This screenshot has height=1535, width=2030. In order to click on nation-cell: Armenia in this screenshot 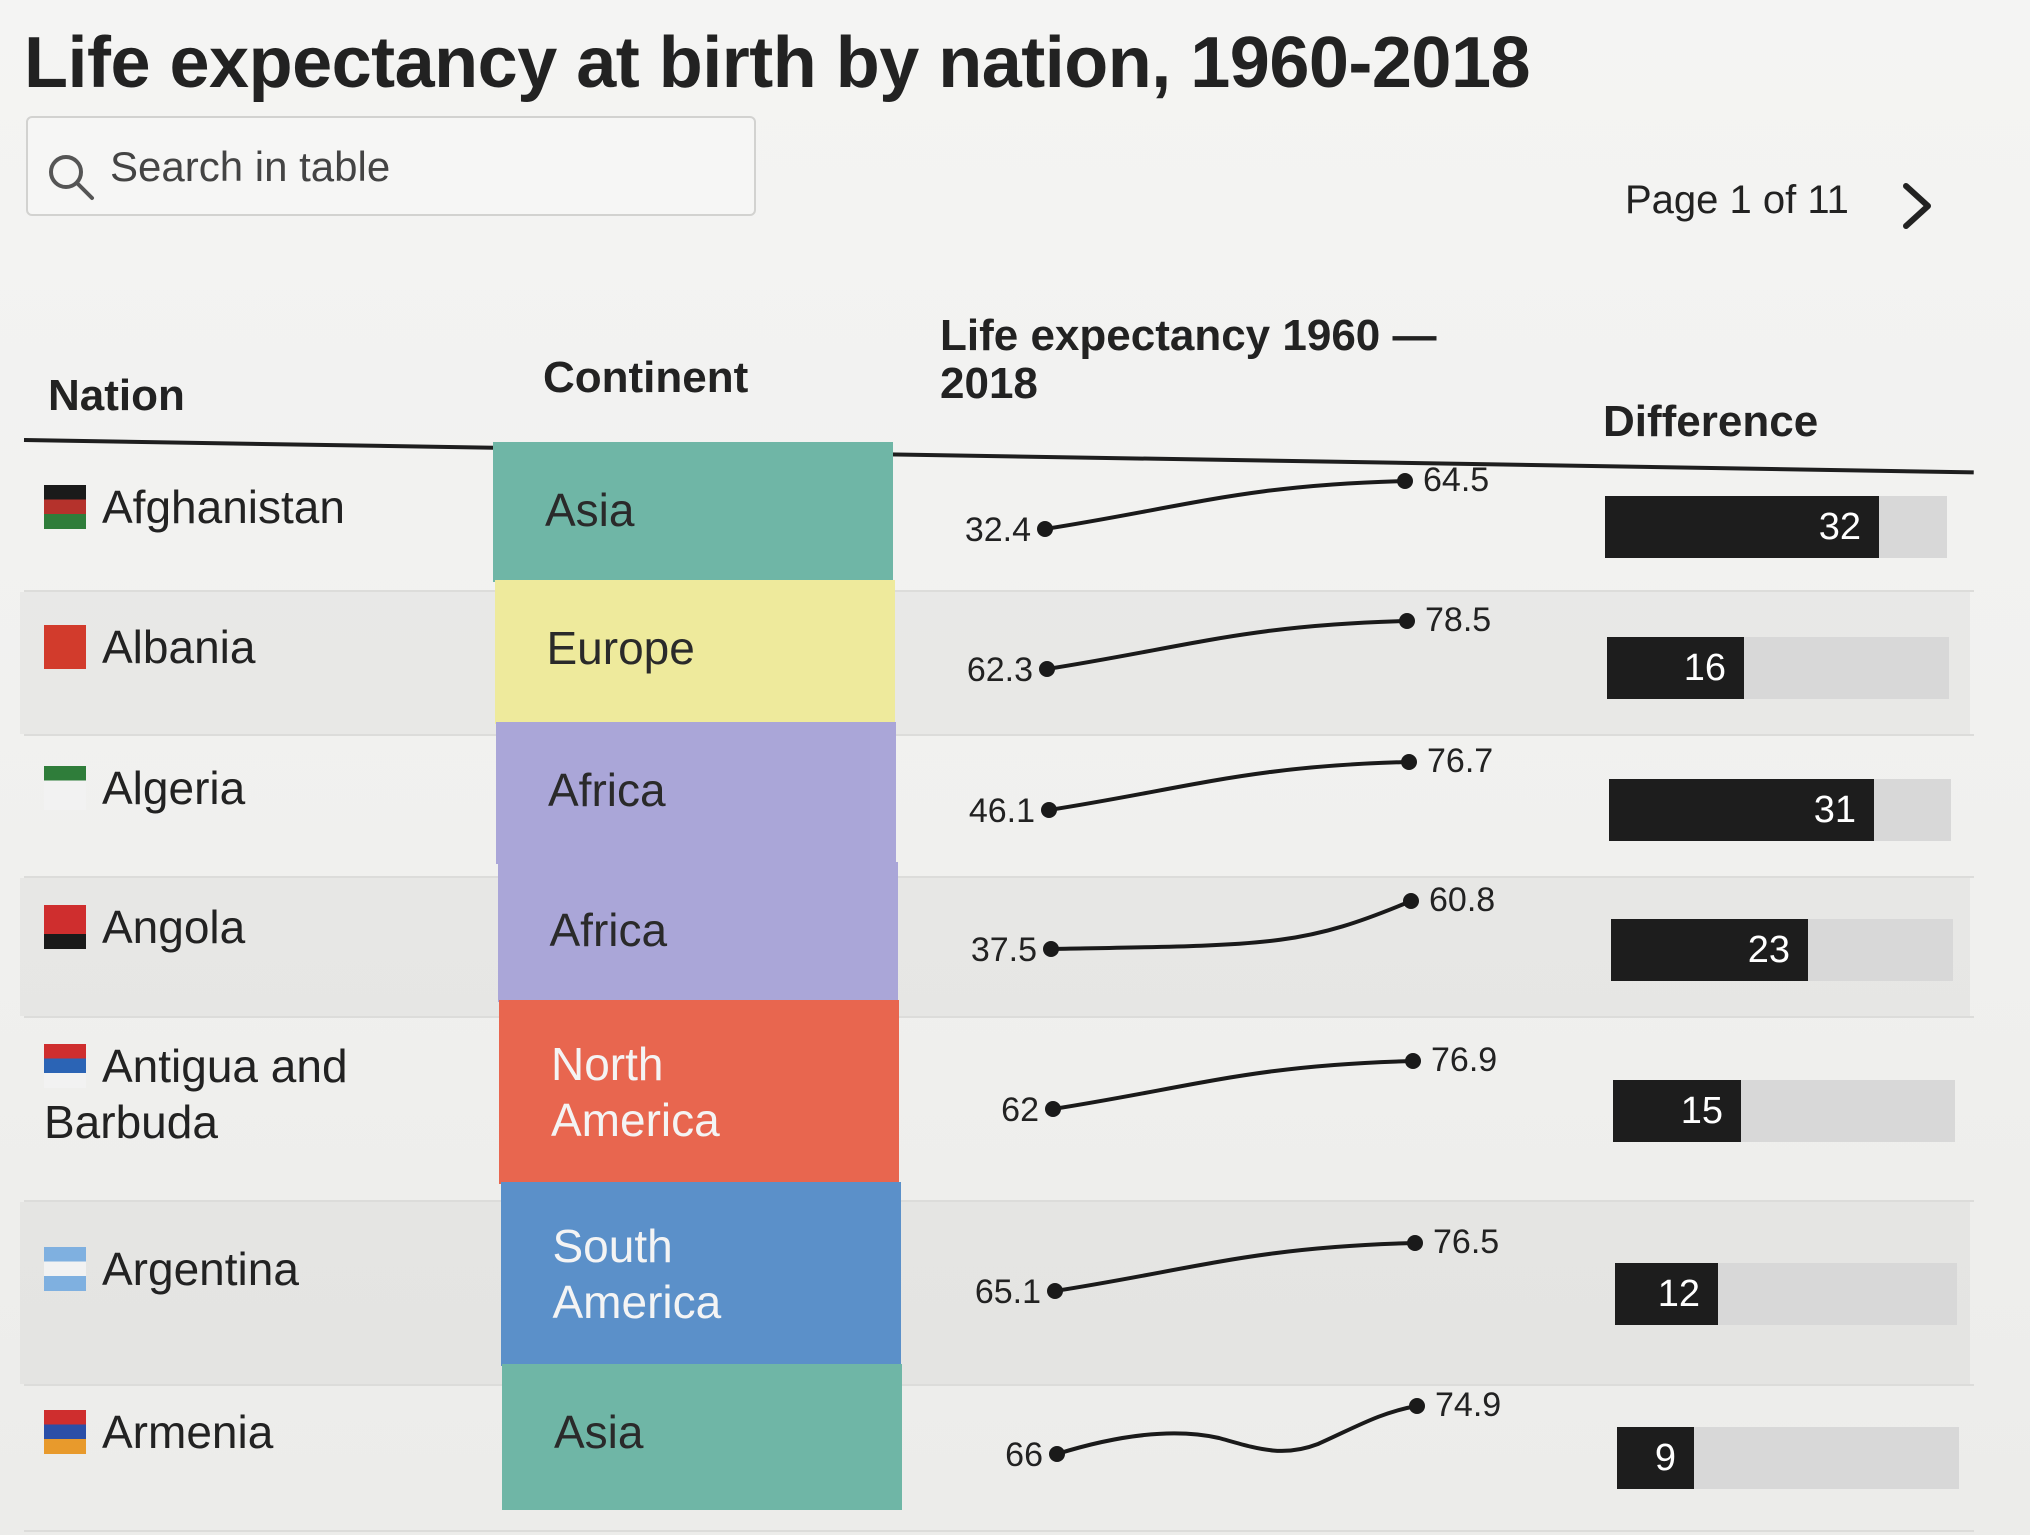, I will do `click(254, 1432)`.